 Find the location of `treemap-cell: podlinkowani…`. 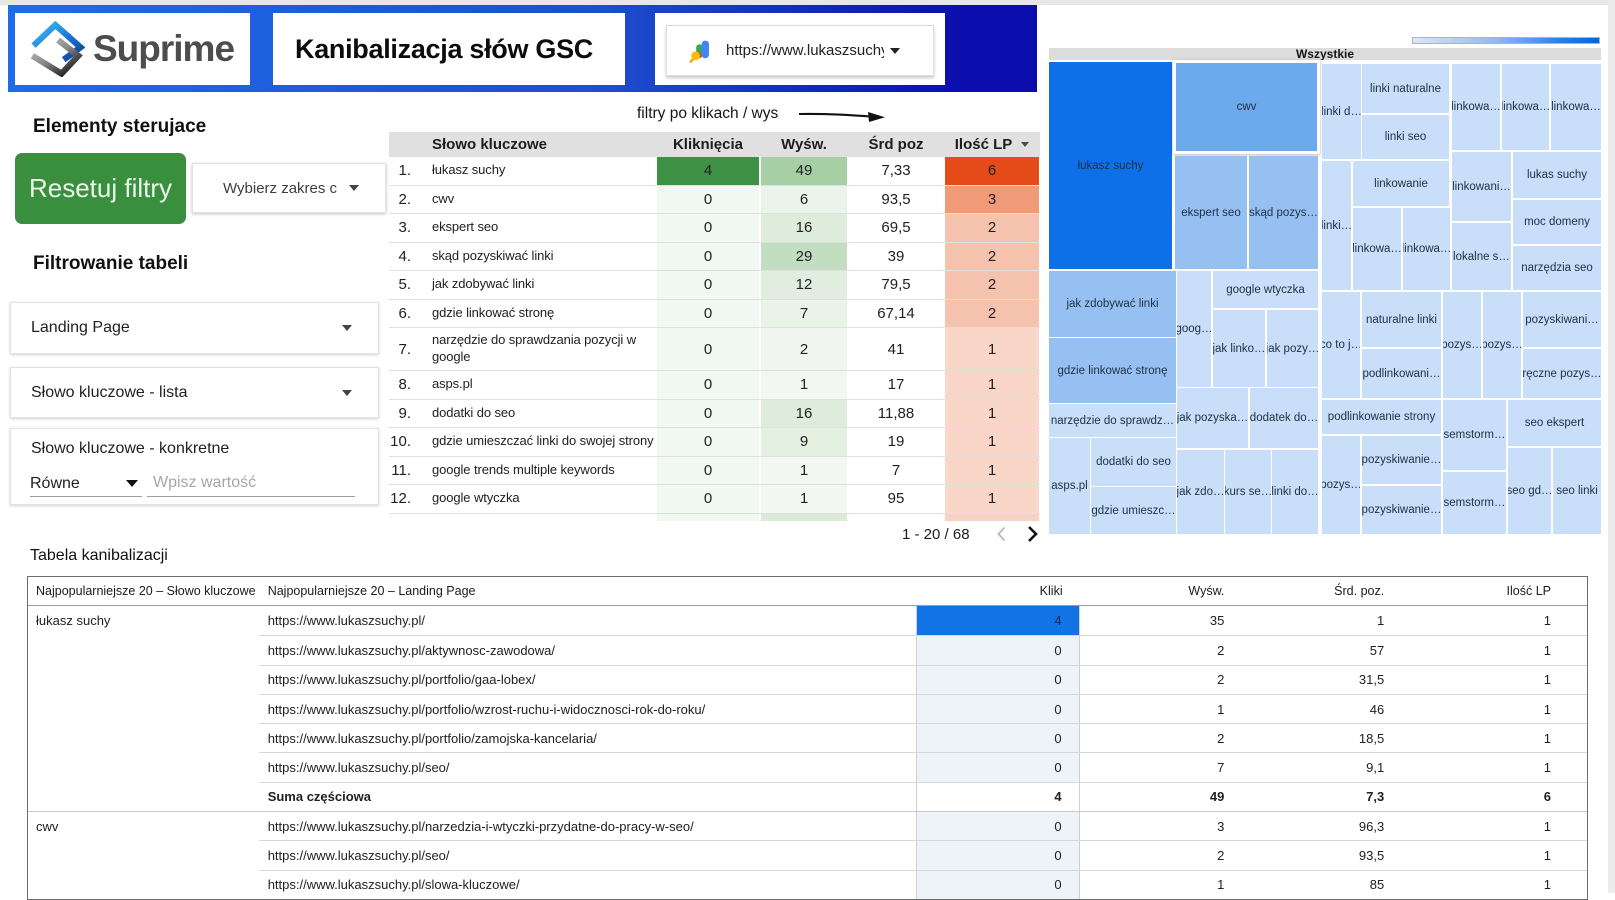

treemap-cell: podlinkowani… is located at coordinates (1401, 373).